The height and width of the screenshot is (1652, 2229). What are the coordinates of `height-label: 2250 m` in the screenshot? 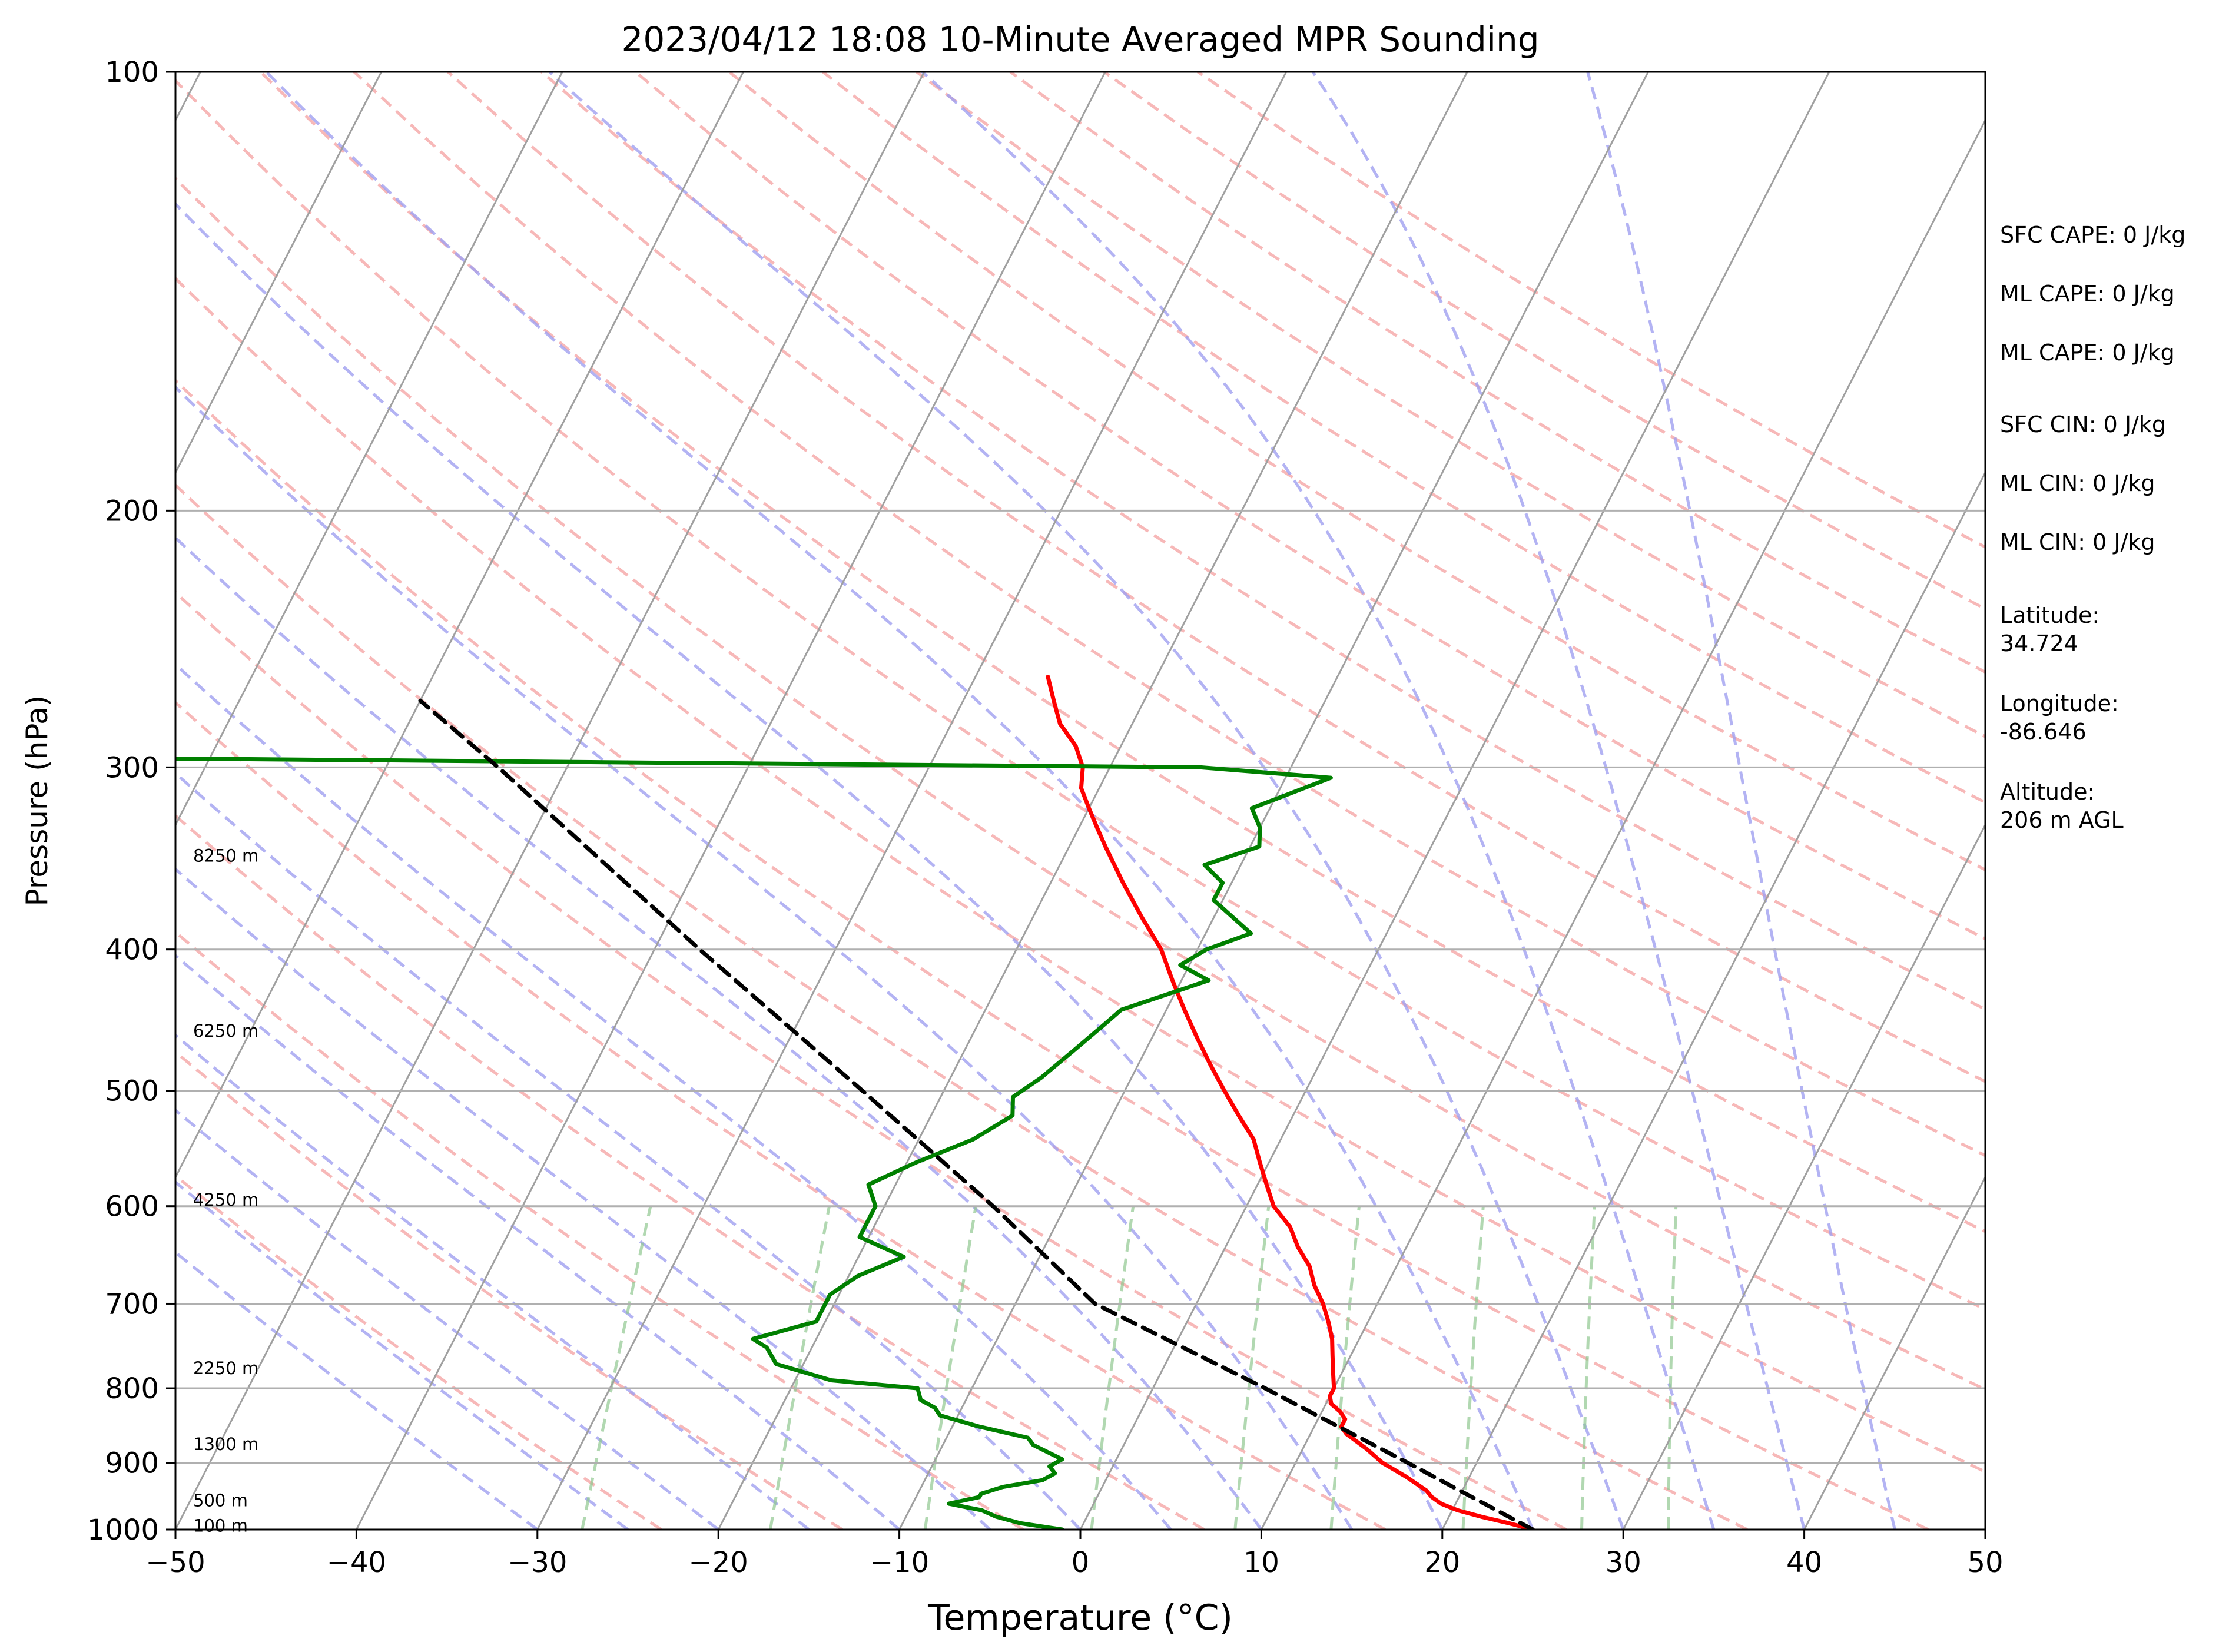 It's located at (226, 1368).